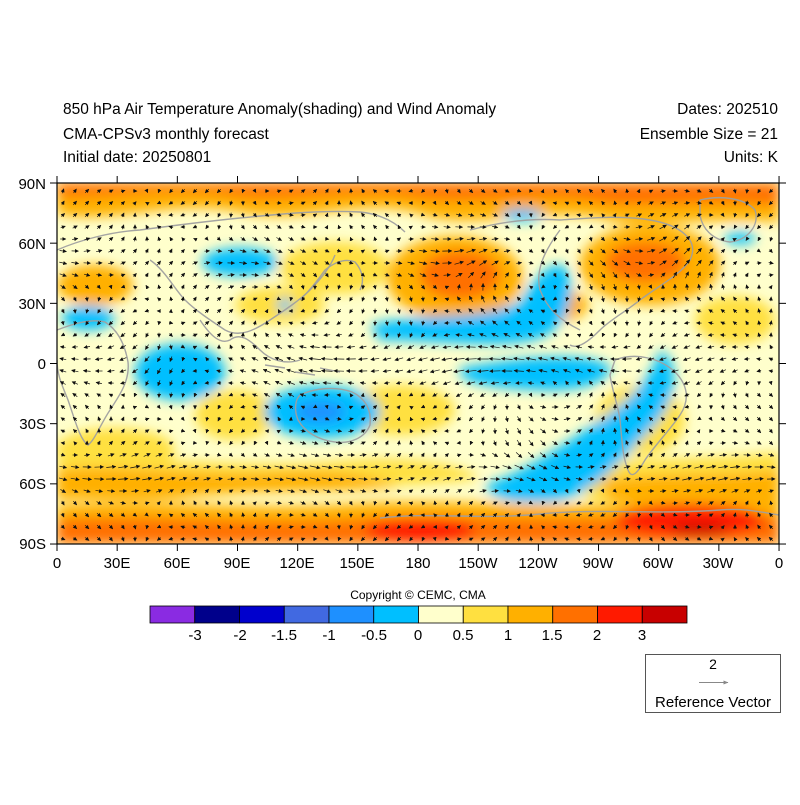 The height and width of the screenshot is (805, 800). Describe the element at coordinates (117, 563) in the screenshot. I see `lon-label: 30E` at that location.